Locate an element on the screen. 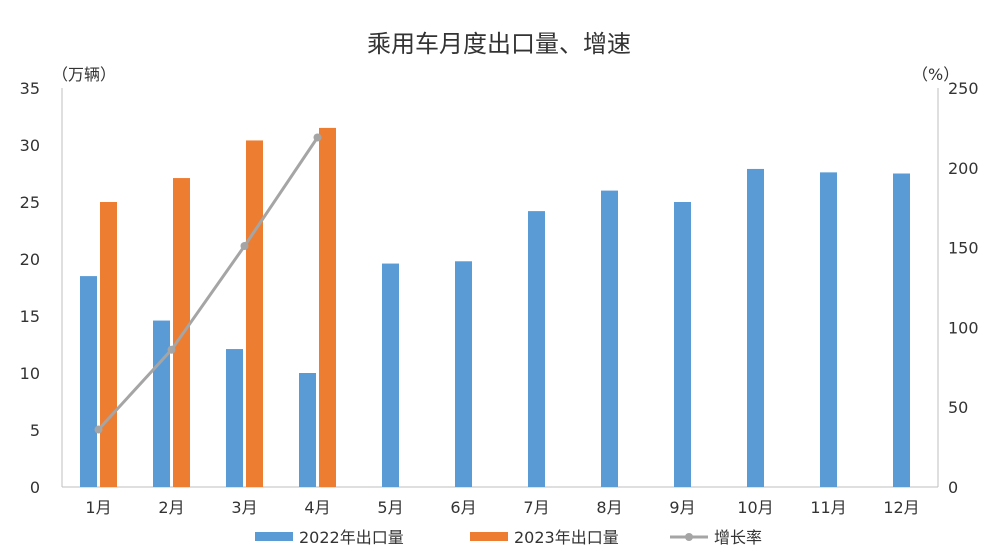  left-tick-label: 20 is located at coordinates (30, 259).